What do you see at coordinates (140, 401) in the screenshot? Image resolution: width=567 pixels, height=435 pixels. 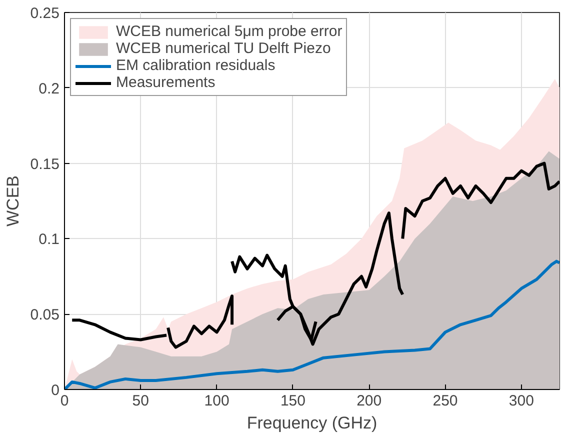 I see `x-tick-label: 50` at bounding box center [140, 401].